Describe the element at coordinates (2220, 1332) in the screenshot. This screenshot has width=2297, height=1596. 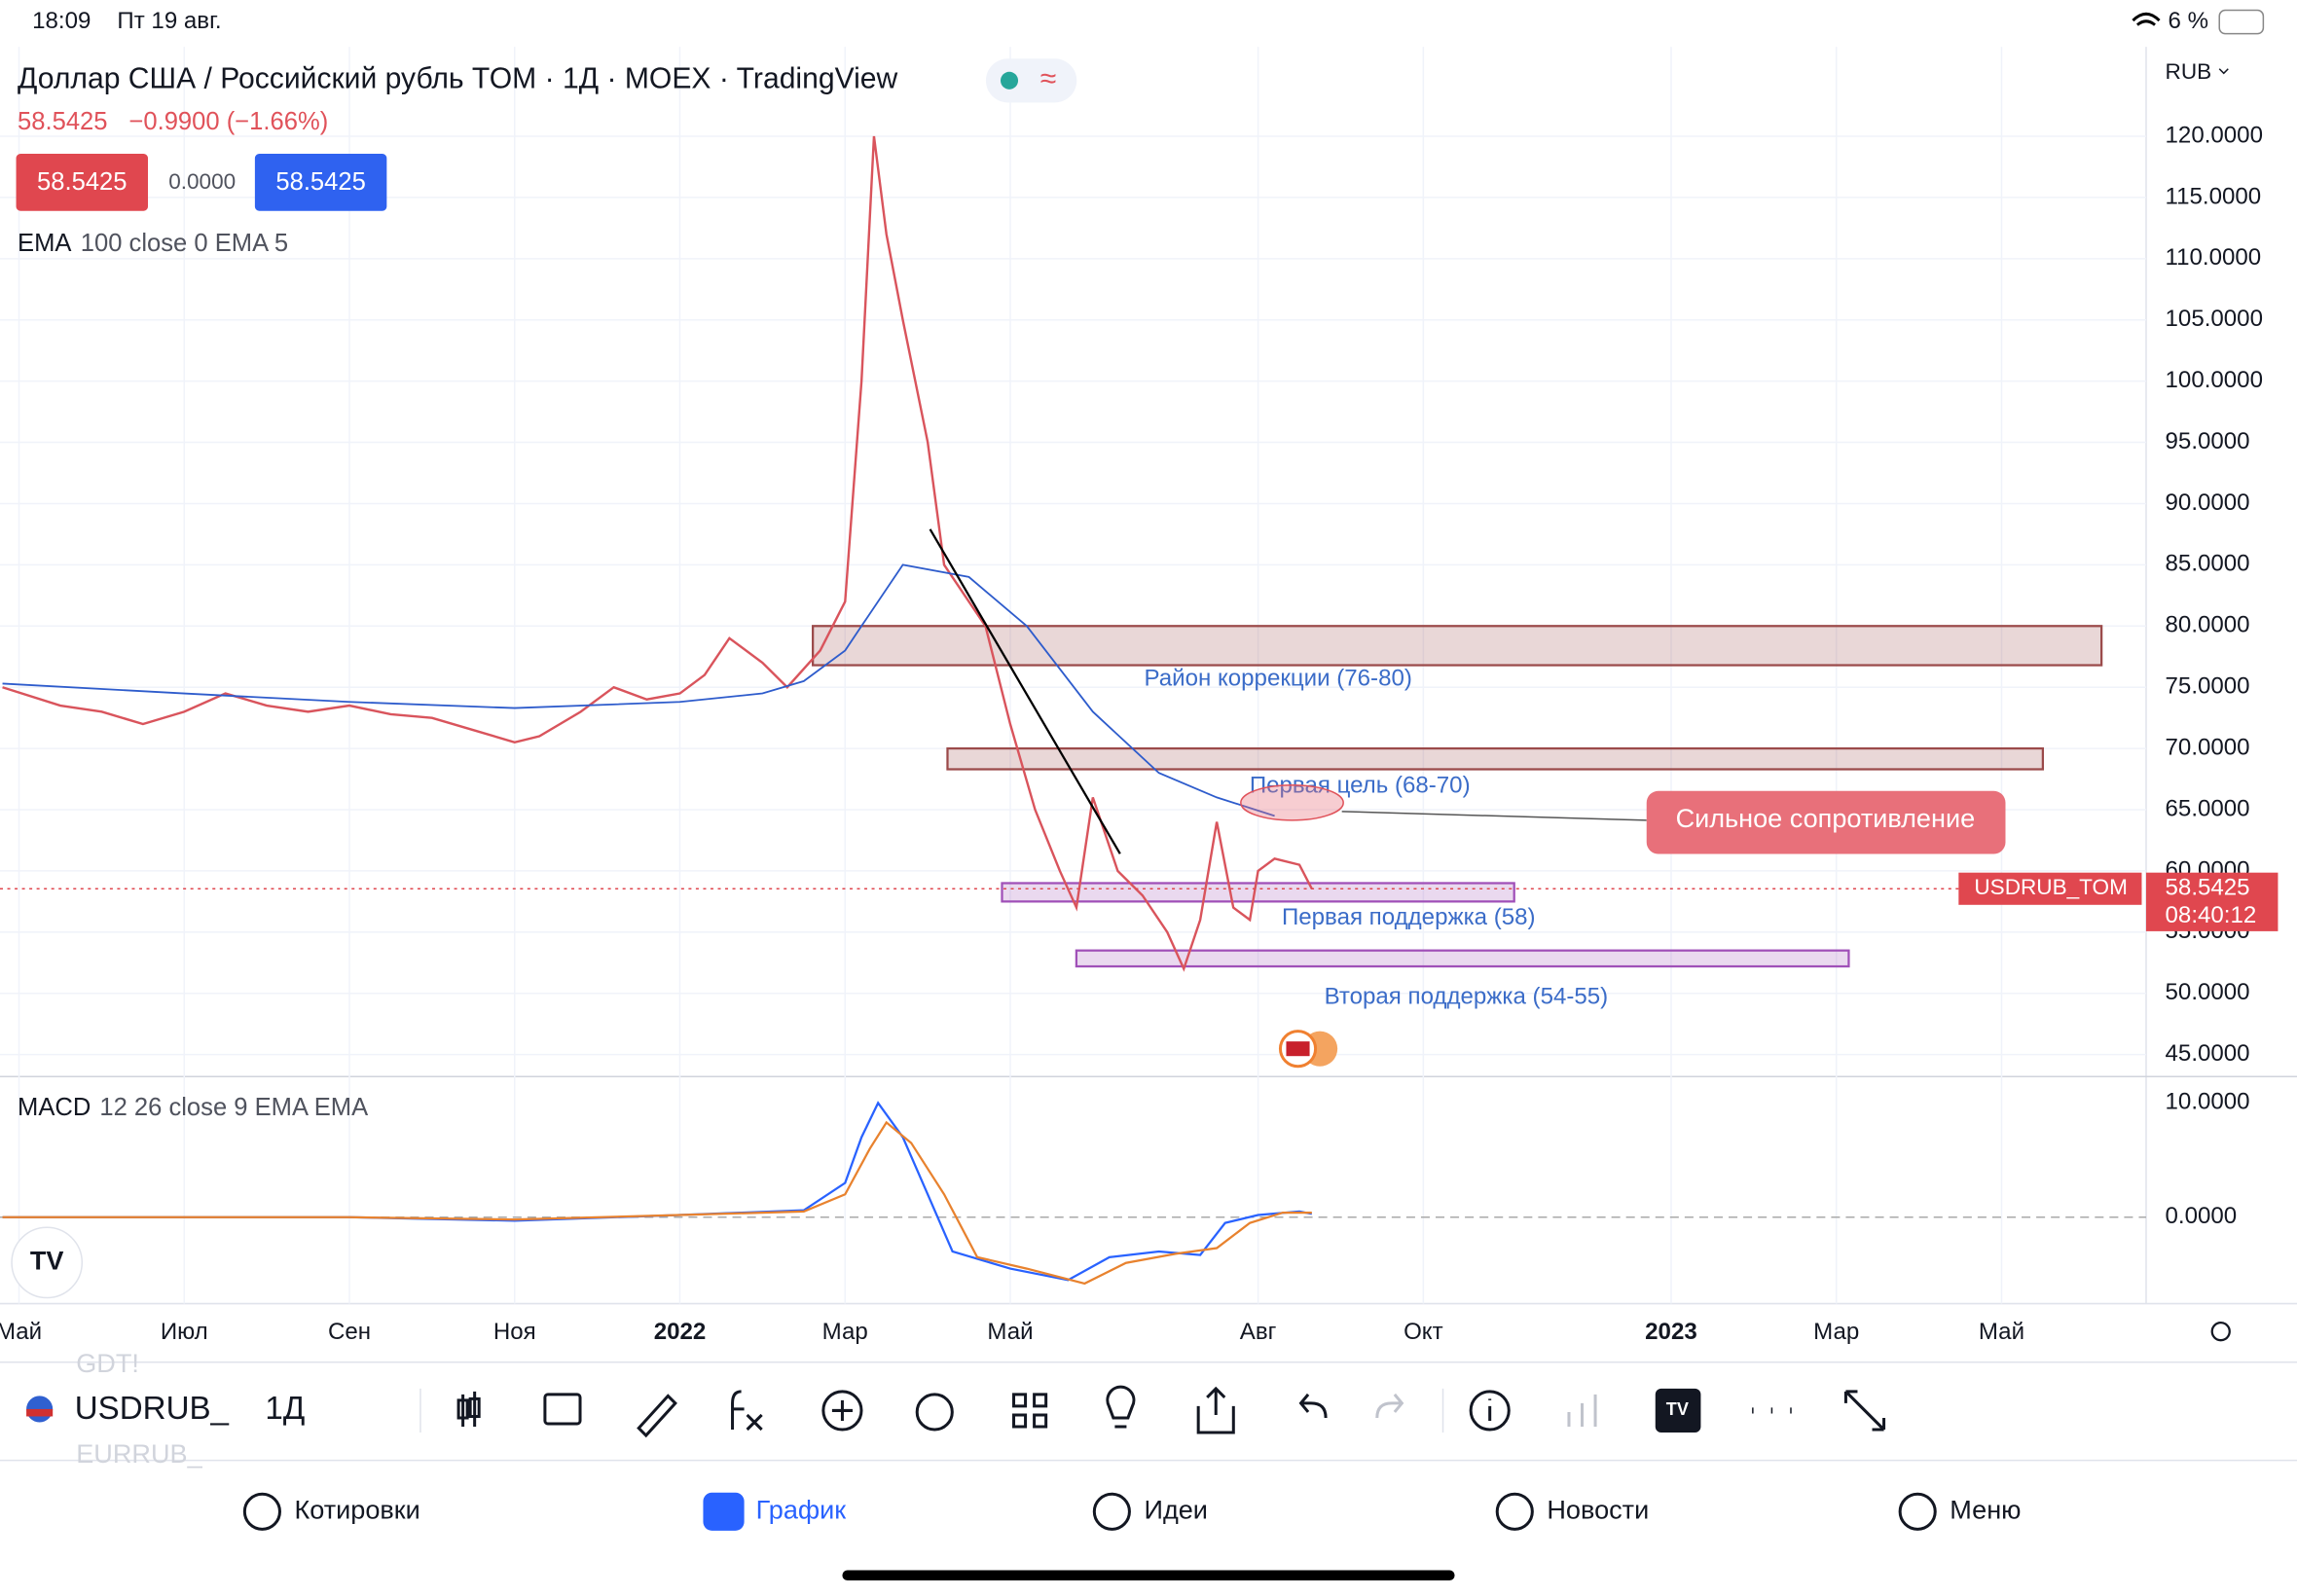
I see `settings-icon` at that location.